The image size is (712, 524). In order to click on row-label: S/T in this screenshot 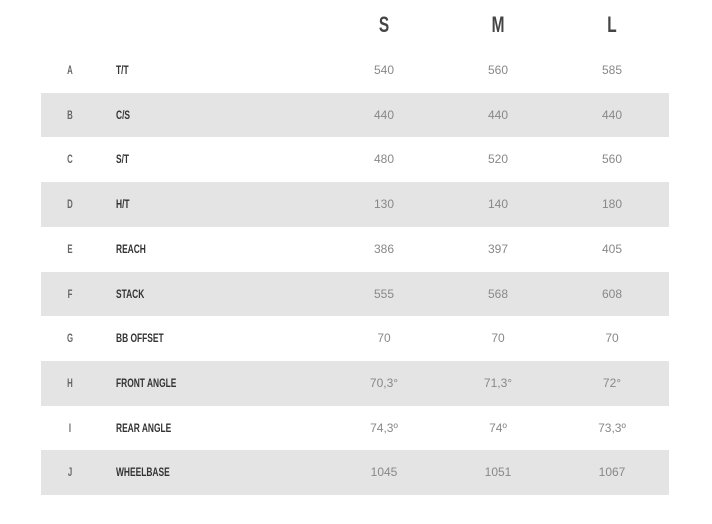, I will do `click(123, 159)`.